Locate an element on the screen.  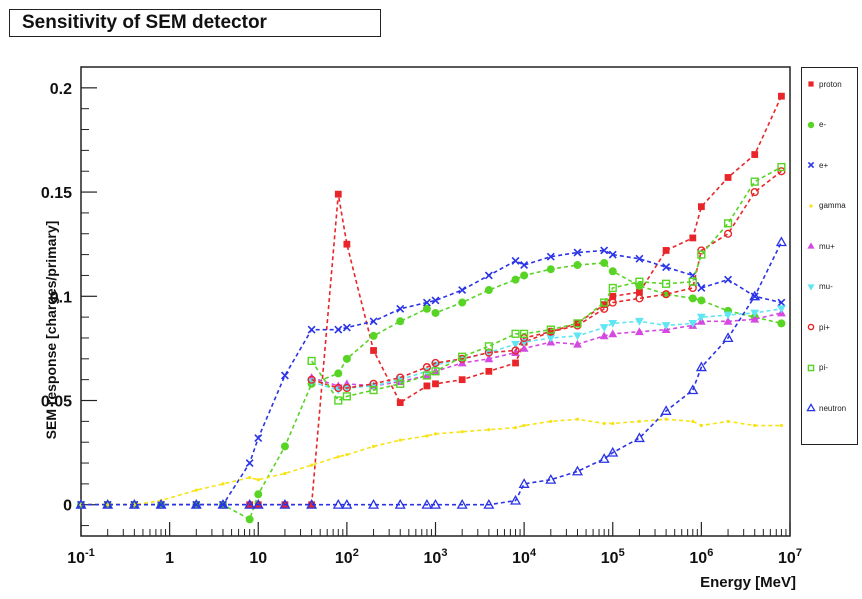
legend-marker-proton is located at coordinates (811, 84).